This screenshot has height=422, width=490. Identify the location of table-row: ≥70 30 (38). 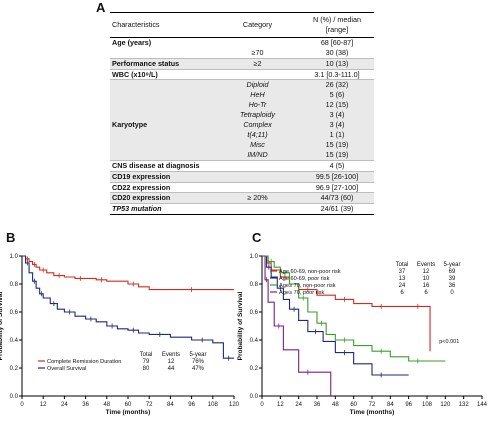
(242, 53).